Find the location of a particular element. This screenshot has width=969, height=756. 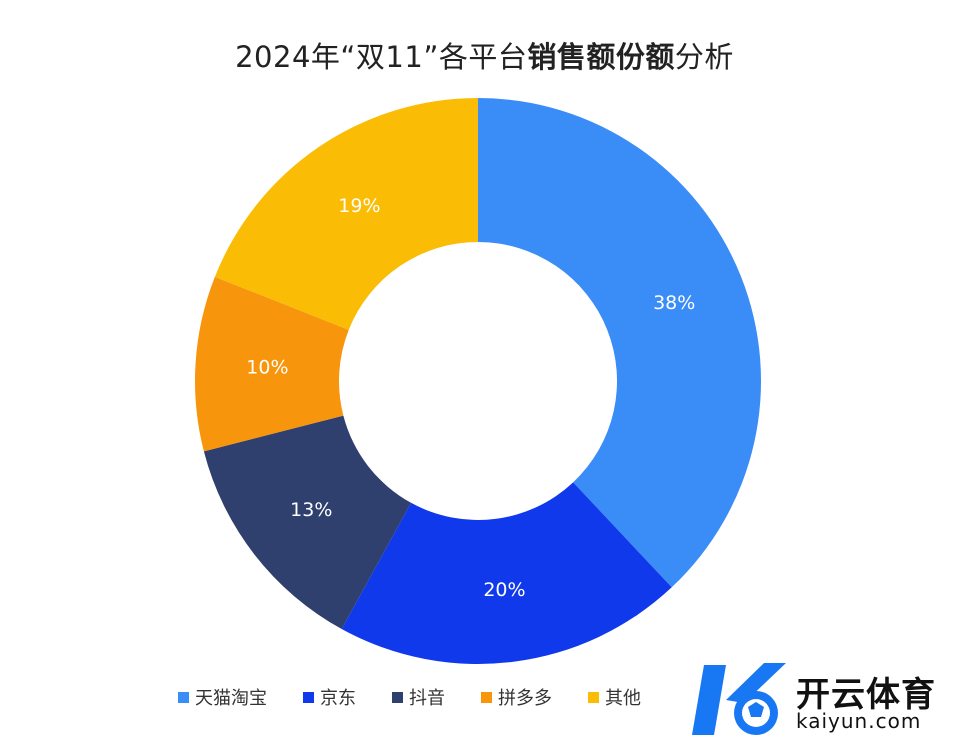

legend-item-4: 其他 is located at coordinates (614, 697).